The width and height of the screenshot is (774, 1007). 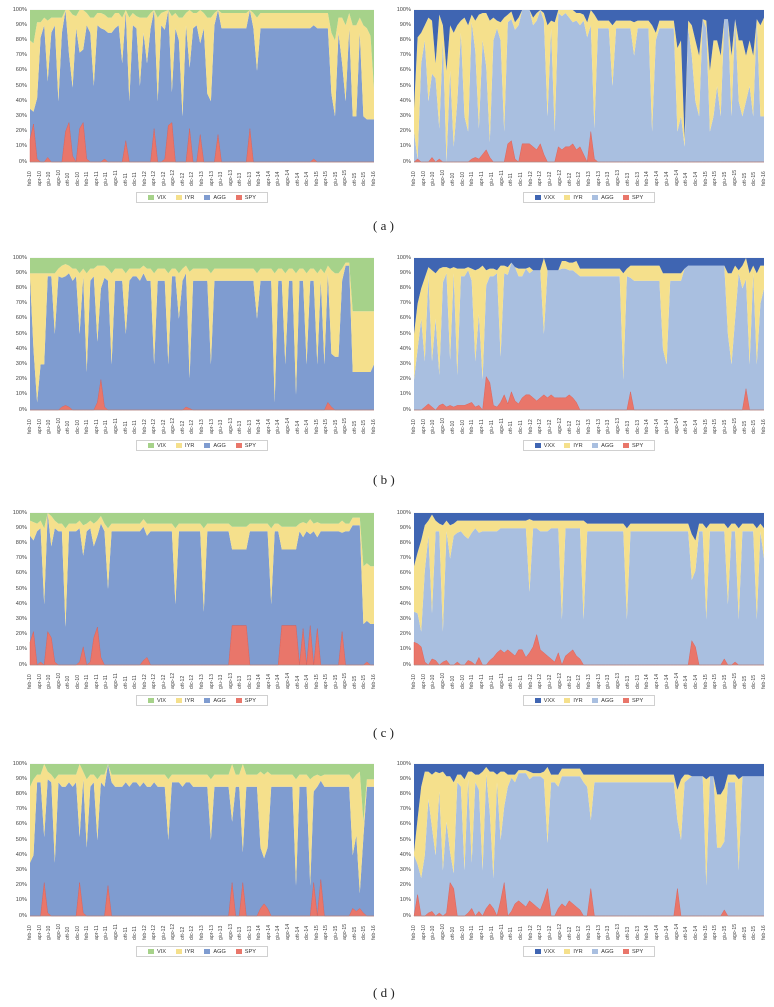 What do you see at coordinates (530, 932) in the screenshot?
I see `x-tick-label: feb-12` at bounding box center [530, 932].